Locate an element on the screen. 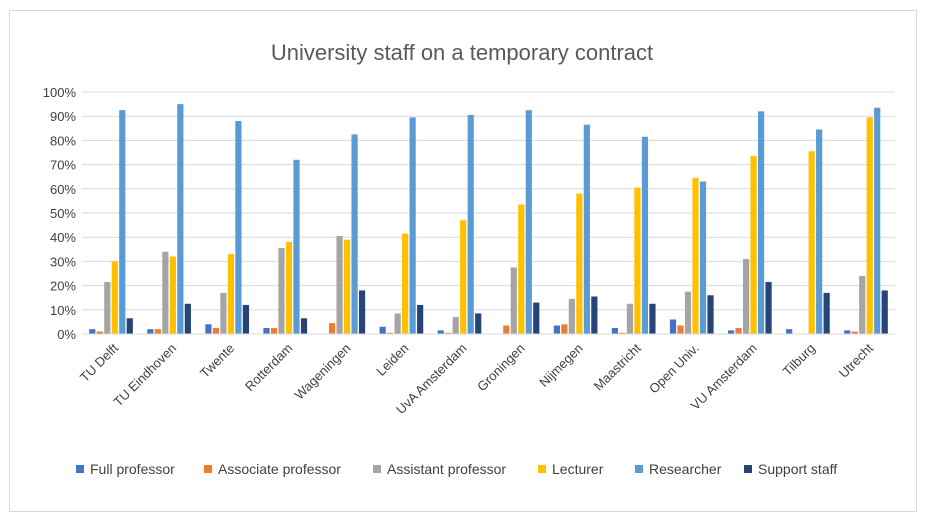 This screenshot has width=926, height=522. x-category-label: Groningen is located at coordinates (501, 368).